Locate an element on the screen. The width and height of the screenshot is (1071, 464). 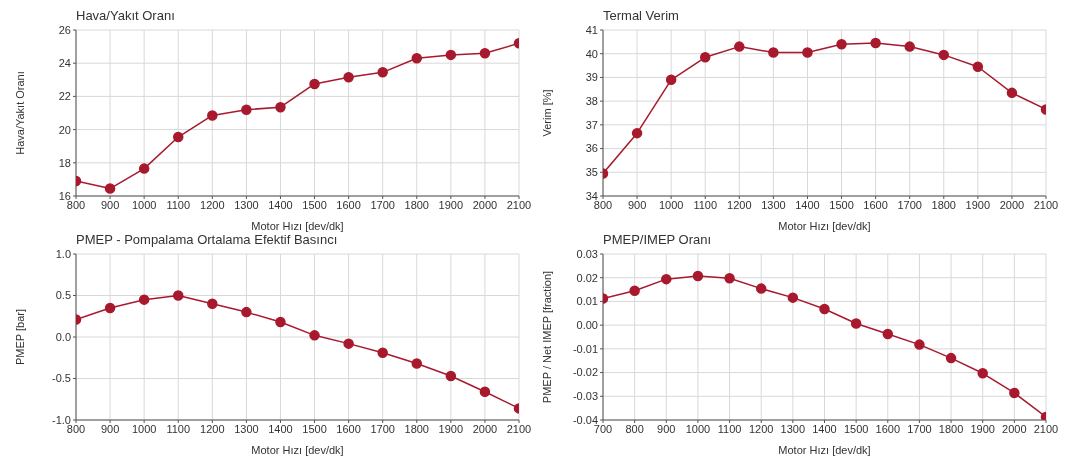
y-tick-label: 0.0 is located at coordinates (63, 336).